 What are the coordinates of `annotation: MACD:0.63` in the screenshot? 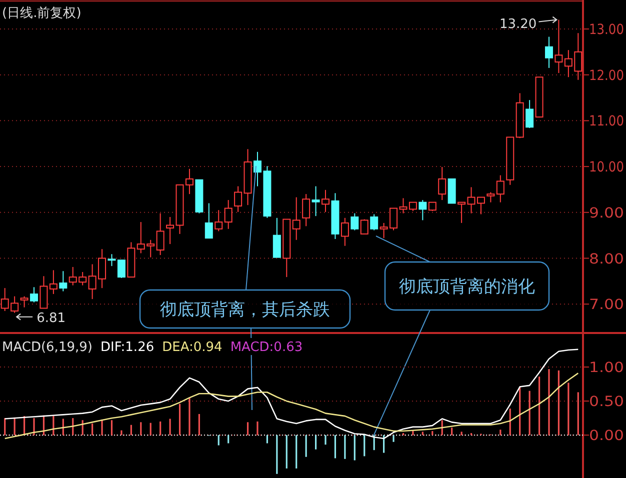 It's located at (266, 347).